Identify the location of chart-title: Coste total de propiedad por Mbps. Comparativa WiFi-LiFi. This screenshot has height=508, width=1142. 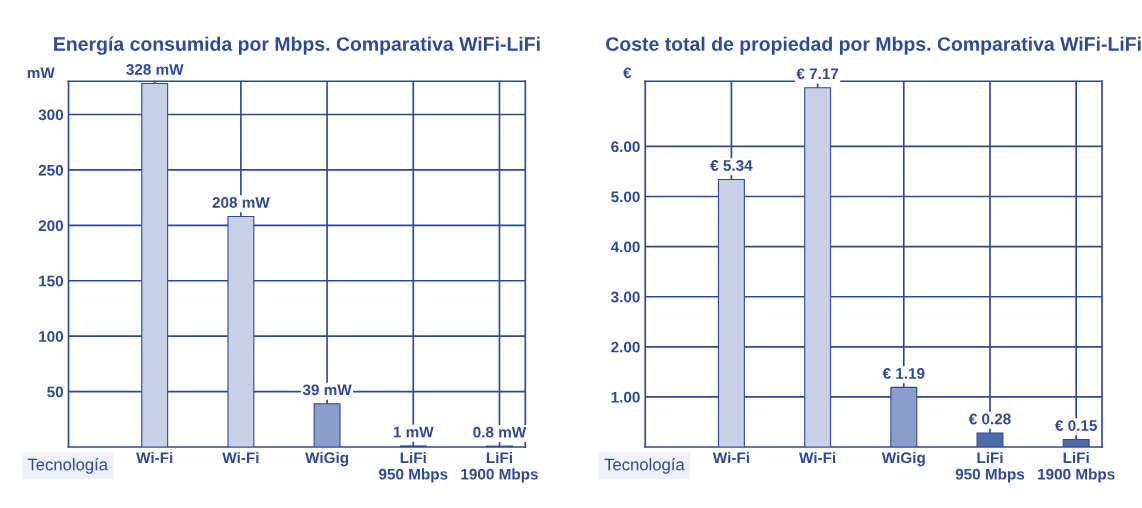
(873, 45).